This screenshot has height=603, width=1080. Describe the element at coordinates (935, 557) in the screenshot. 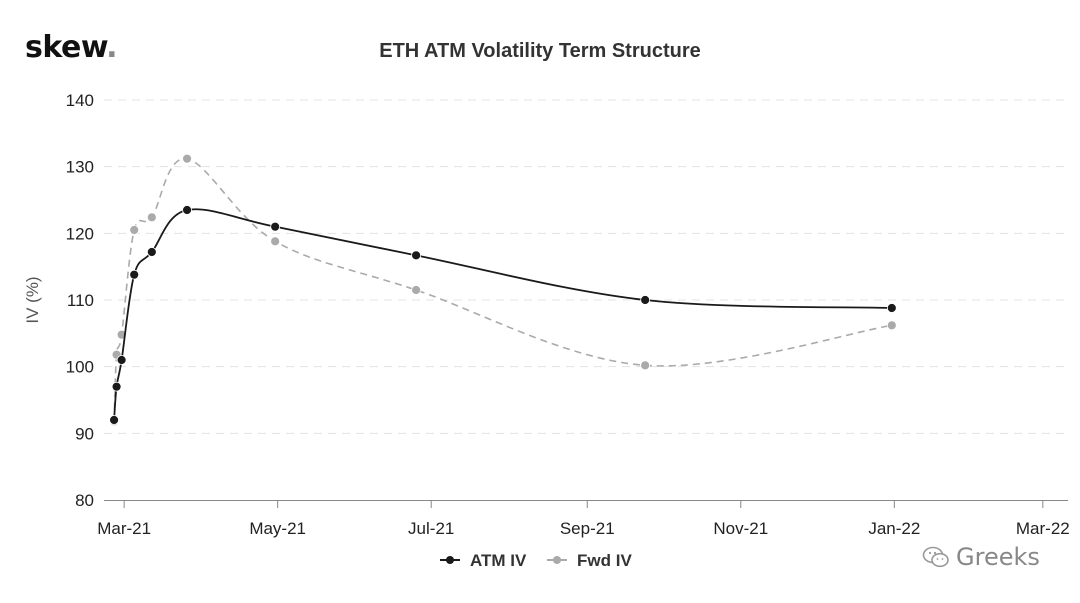

I see `wechat-icon` at that location.